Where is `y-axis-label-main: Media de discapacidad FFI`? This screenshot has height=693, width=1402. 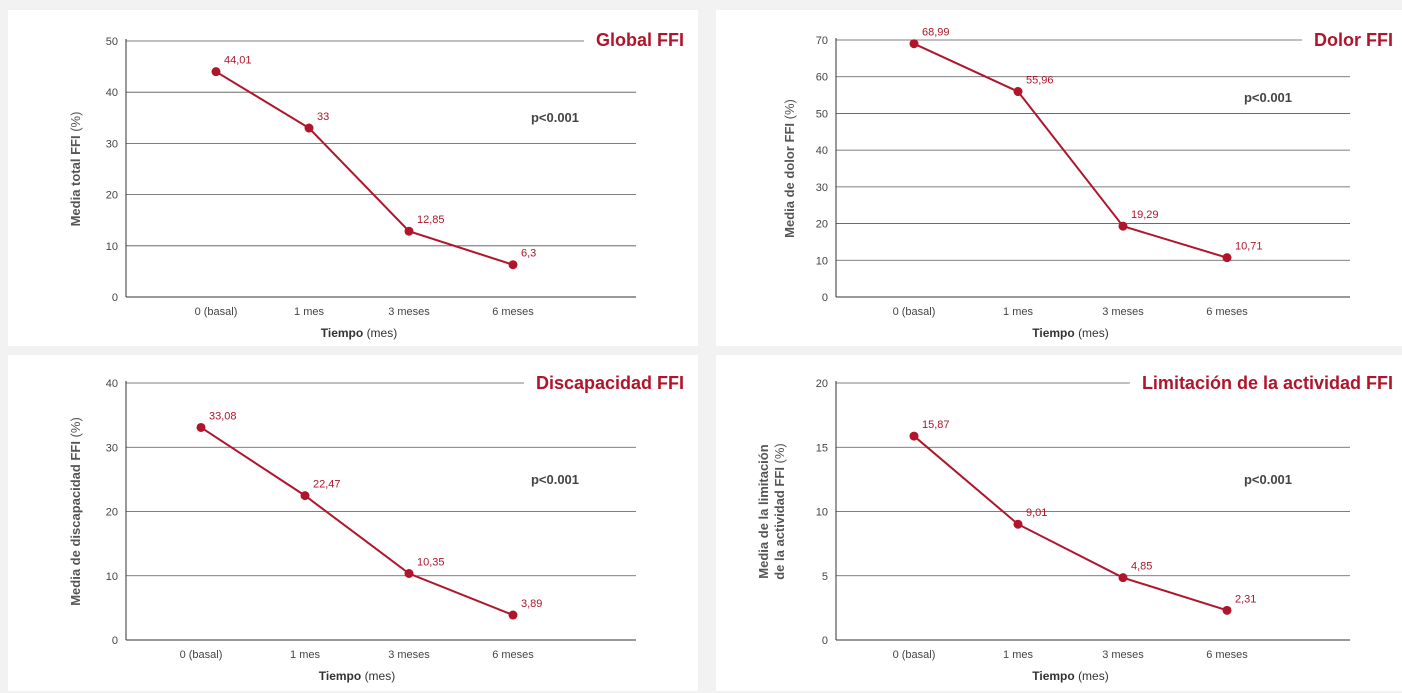 y-axis-label-main: Media de discapacidad FFI is located at coordinates (75, 523).